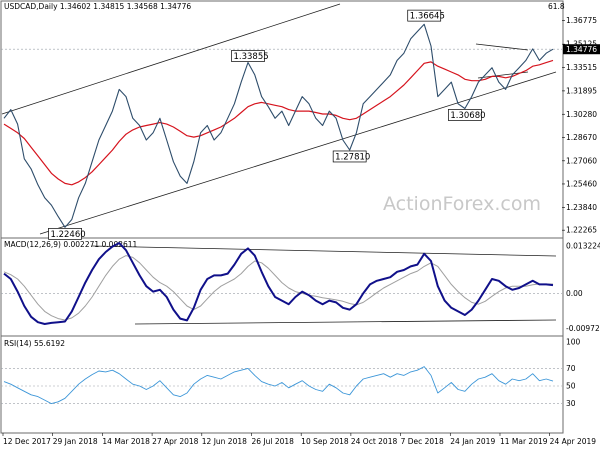 The height and width of the screenshot is (450, 600). What do you see at coordinates (581, 90) in the screenshot?
I see `price-tick-label: 1.31895` at bounding box center [581, 90].